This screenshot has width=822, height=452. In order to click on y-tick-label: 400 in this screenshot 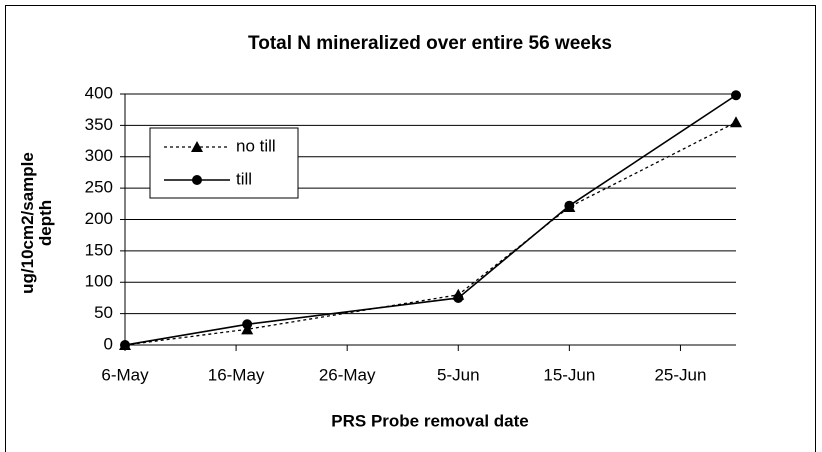, I will do `click(99, 92)`.